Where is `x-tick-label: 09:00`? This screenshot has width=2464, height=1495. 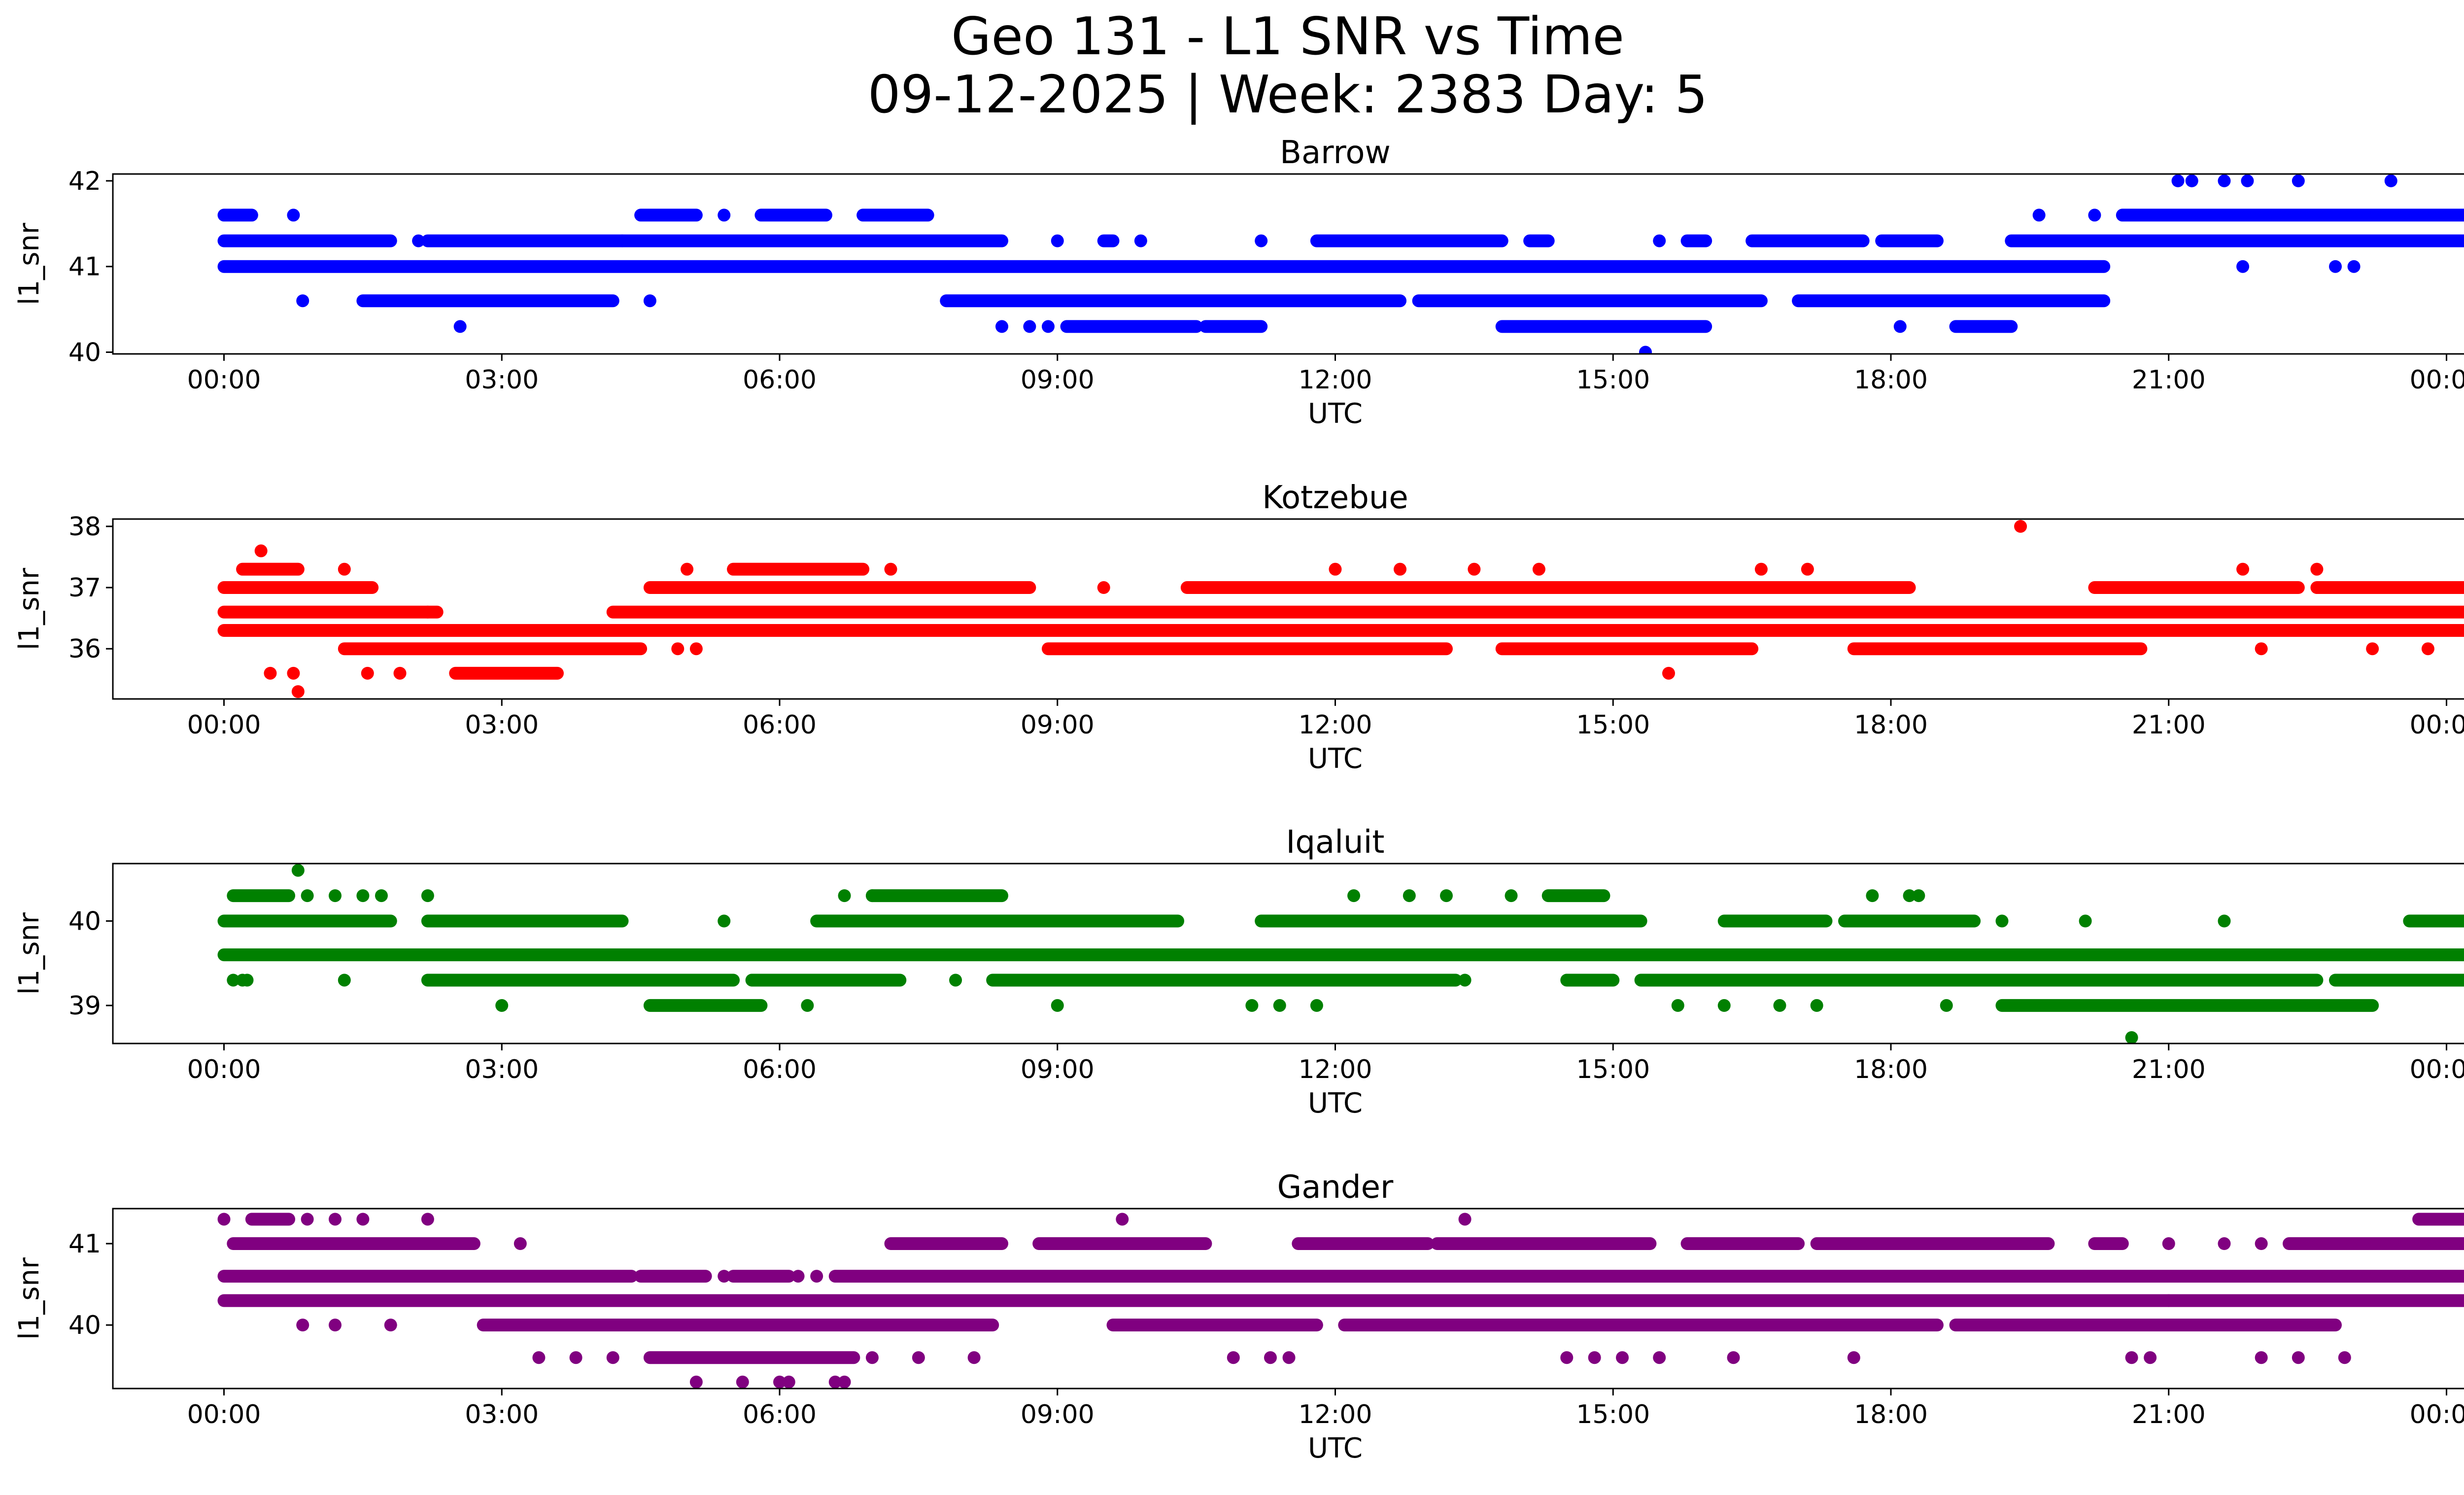 x-tick-label: 09:00 is located at coordinates (1058, 725).